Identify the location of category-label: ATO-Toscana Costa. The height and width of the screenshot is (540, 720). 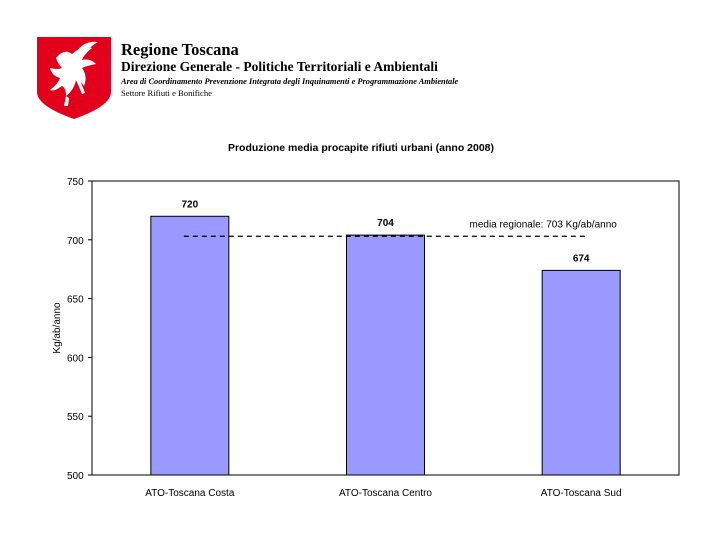
(190, 493).